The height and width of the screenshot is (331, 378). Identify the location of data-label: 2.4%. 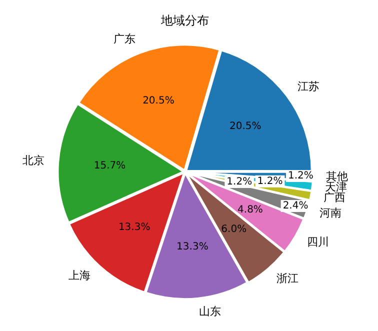
(295, 206).